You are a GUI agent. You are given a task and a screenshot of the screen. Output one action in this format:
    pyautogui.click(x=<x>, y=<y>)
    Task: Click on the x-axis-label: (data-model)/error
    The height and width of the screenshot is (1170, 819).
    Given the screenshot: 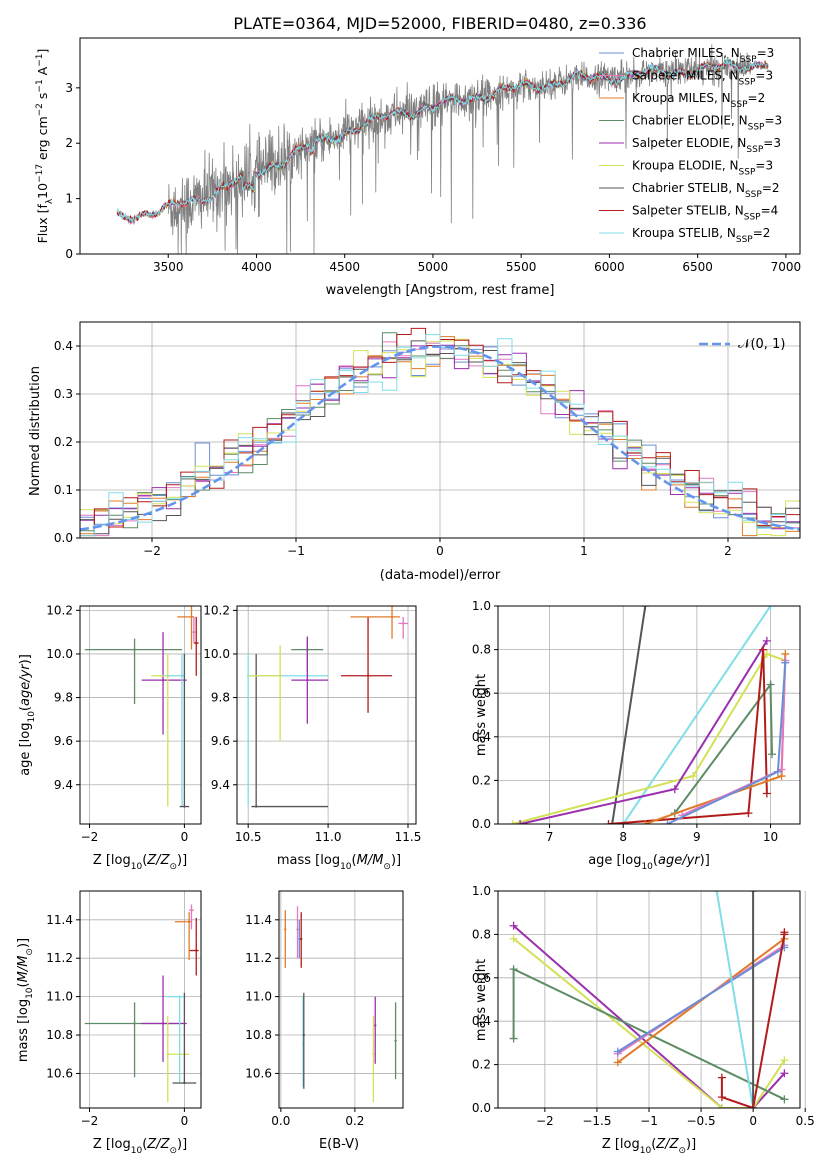 What is the action you would take?
    pyautogui.click(x=440, y=575)
    